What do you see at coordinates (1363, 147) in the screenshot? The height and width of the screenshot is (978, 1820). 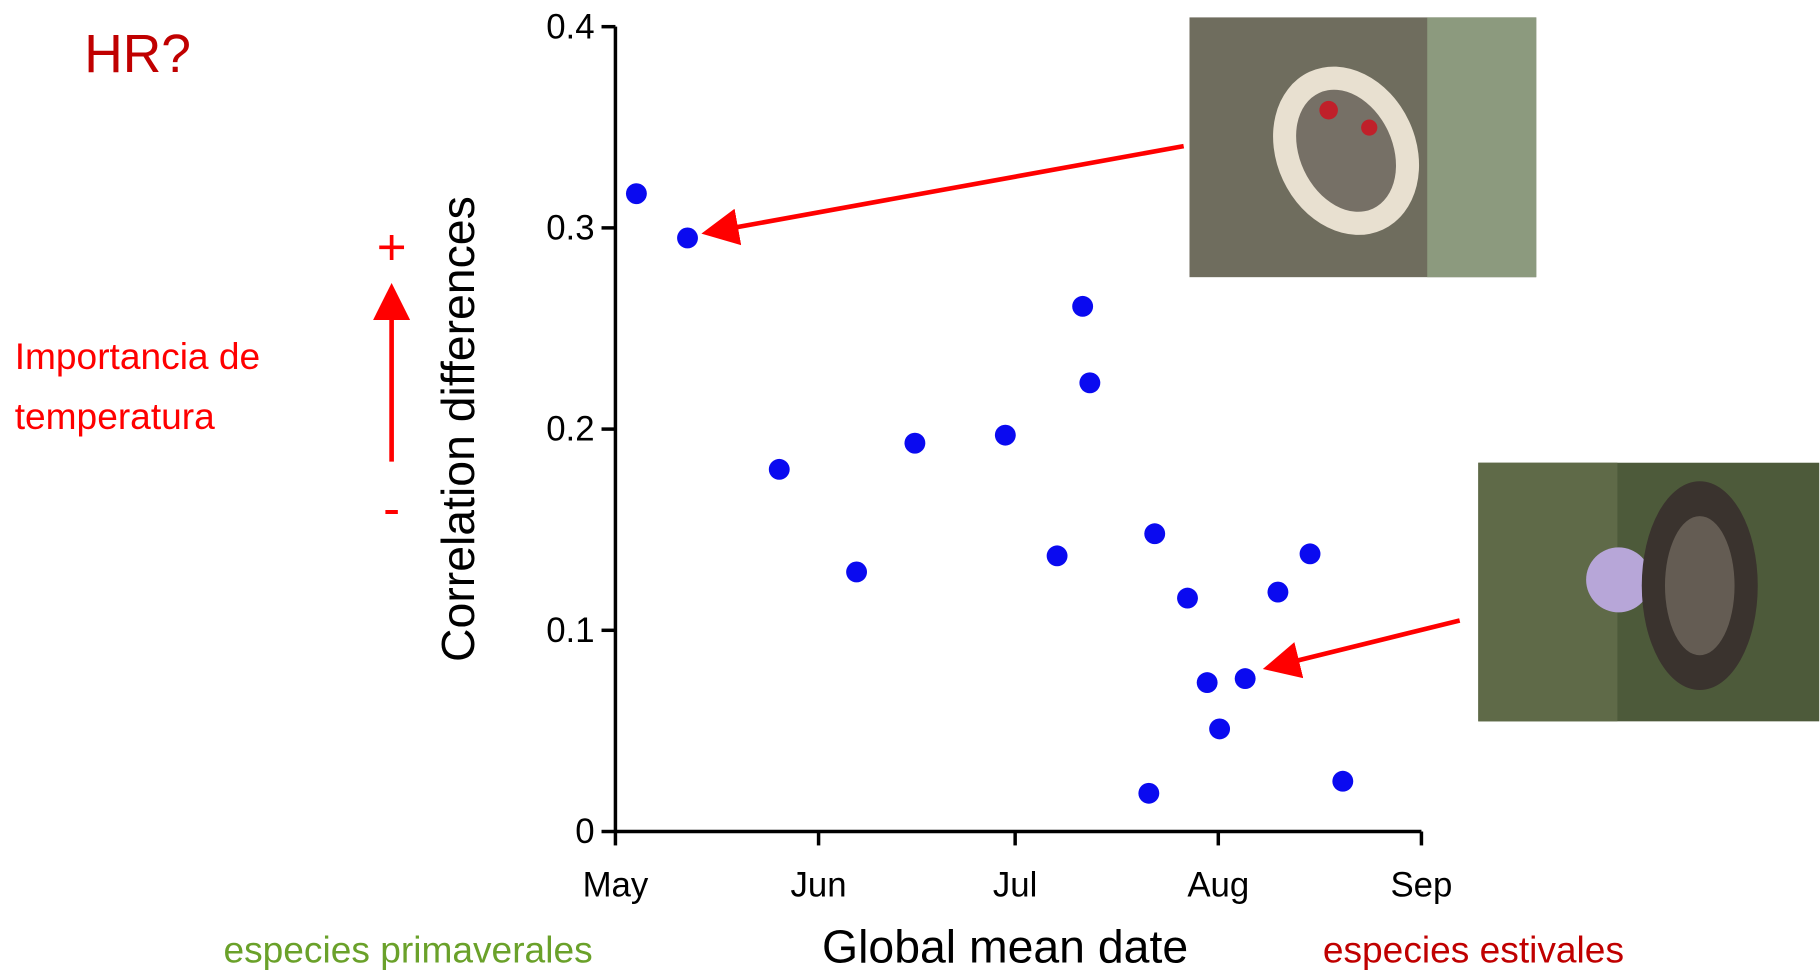 I see `photo-top` at bounding box center [1363, 147].